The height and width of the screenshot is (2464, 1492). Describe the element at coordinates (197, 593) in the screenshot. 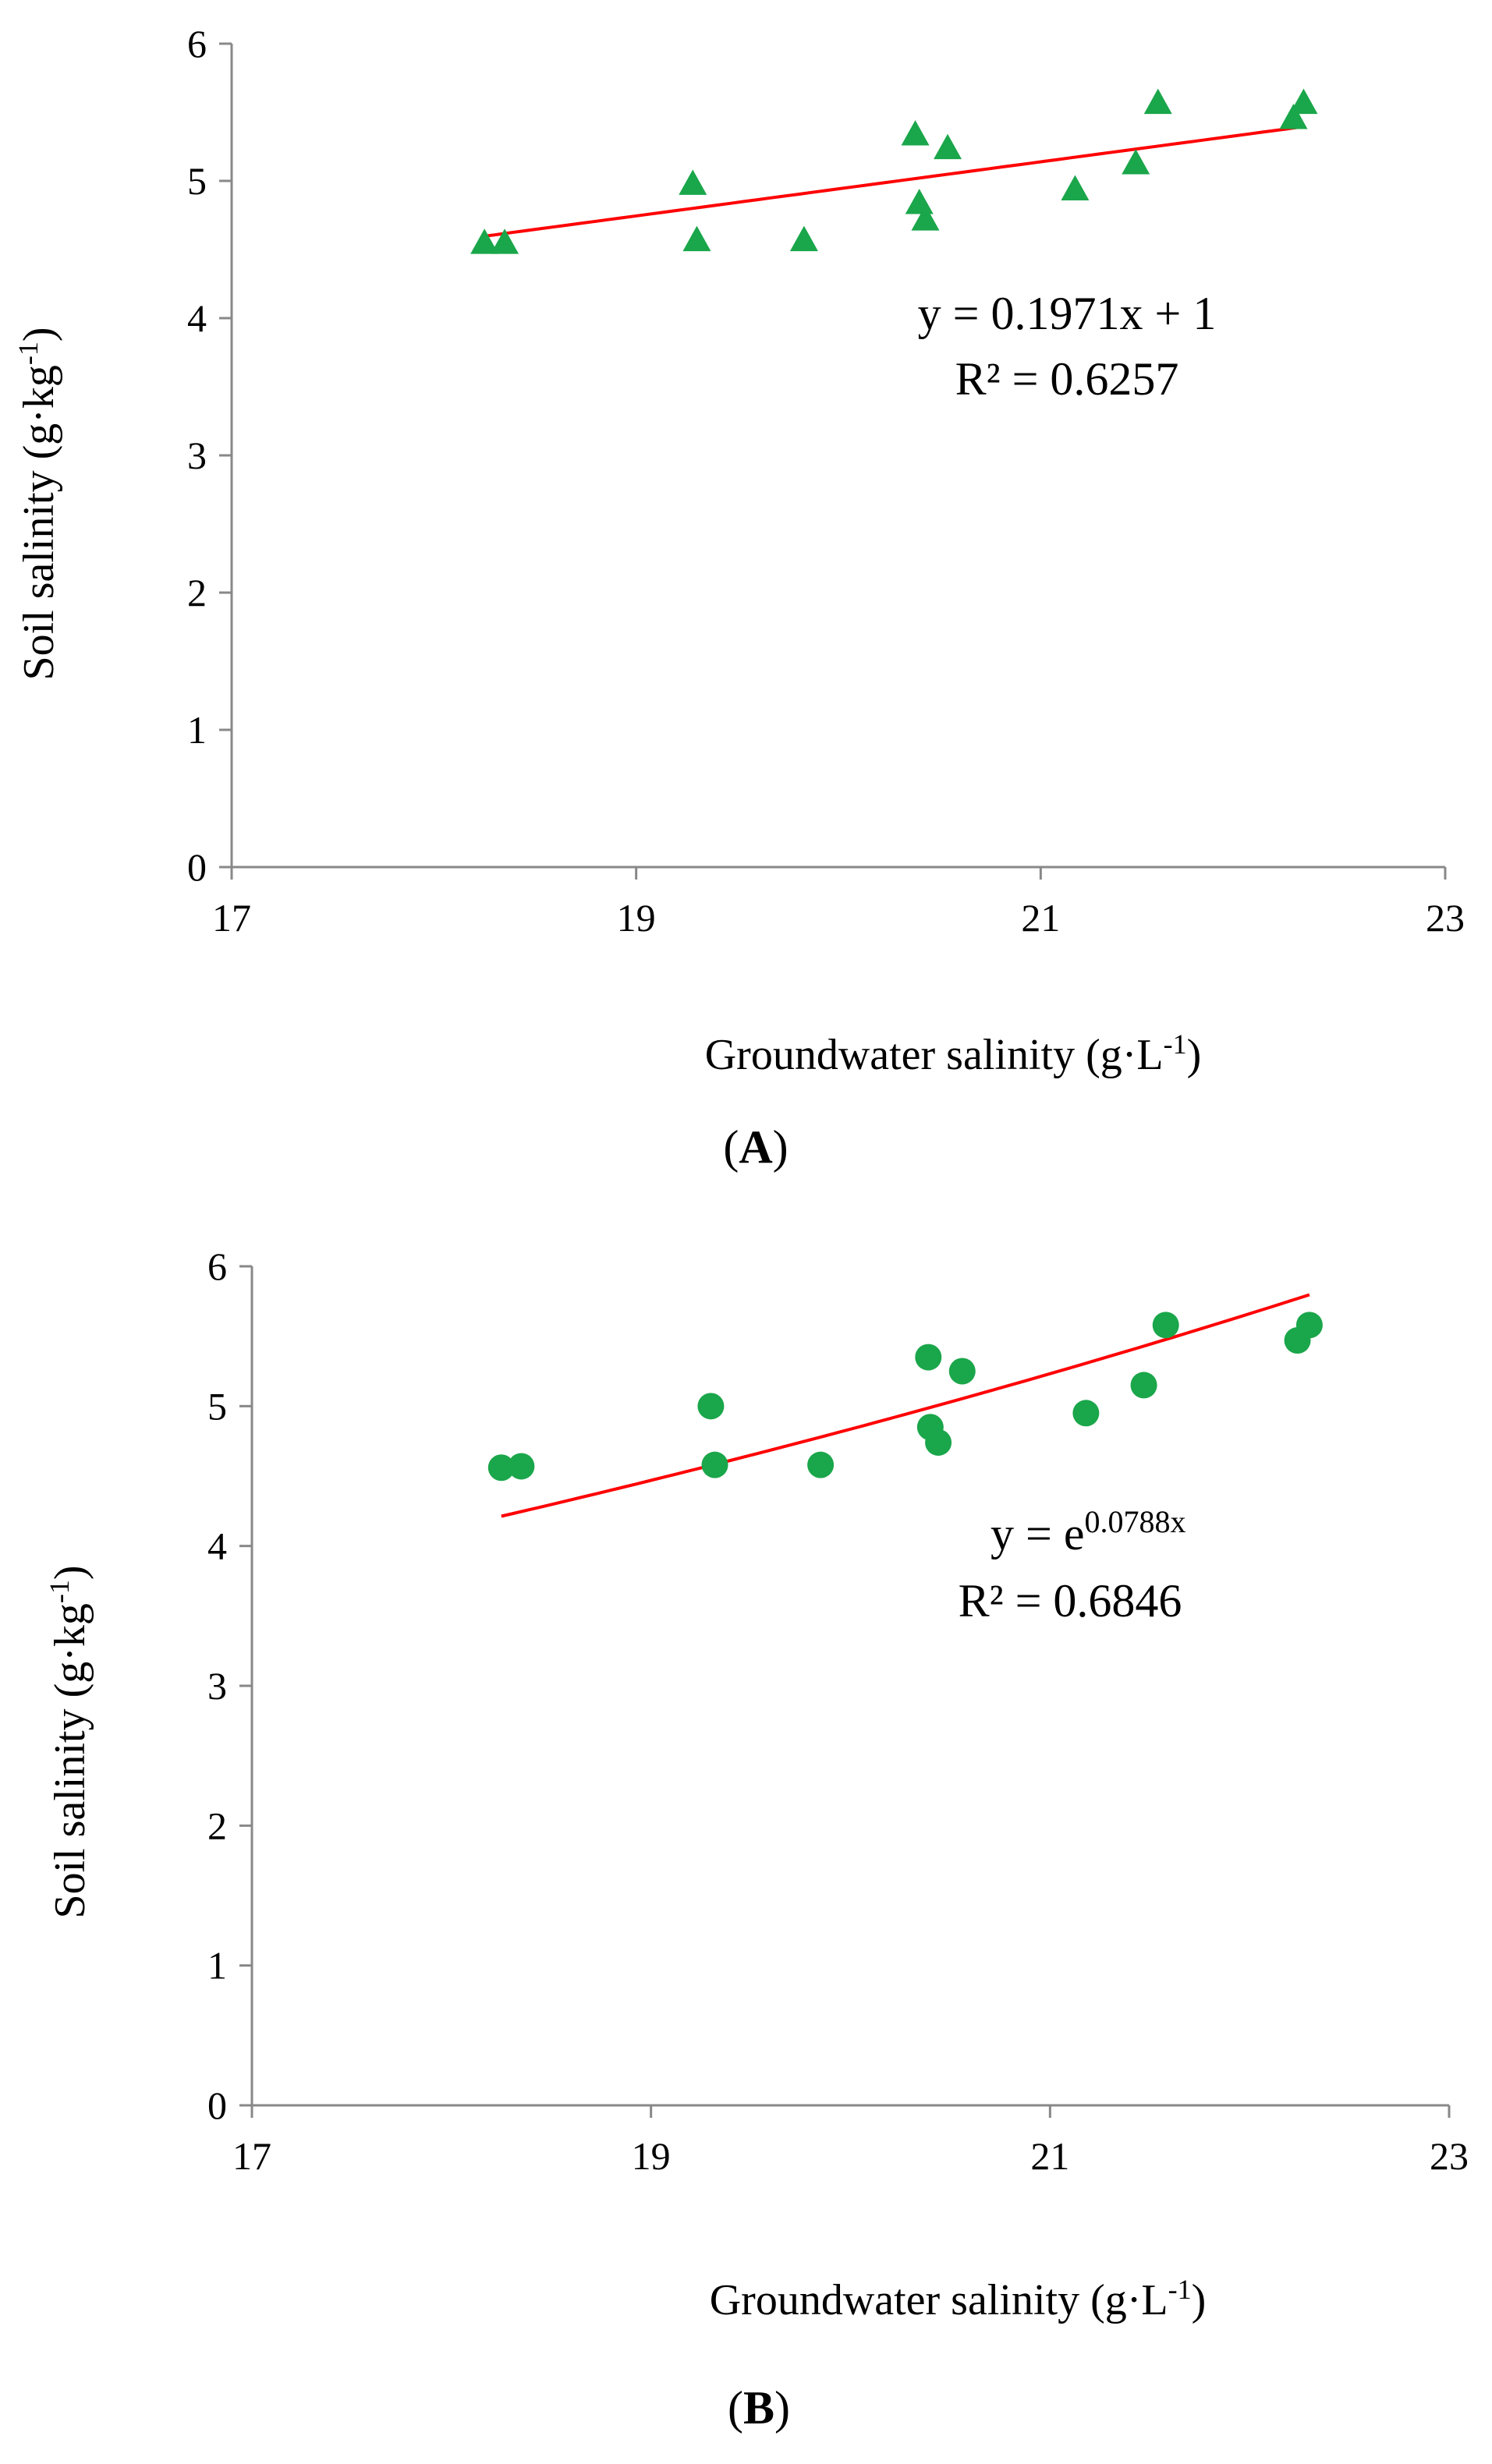

I see `chart-a-y-tick-label: 2` at that location.